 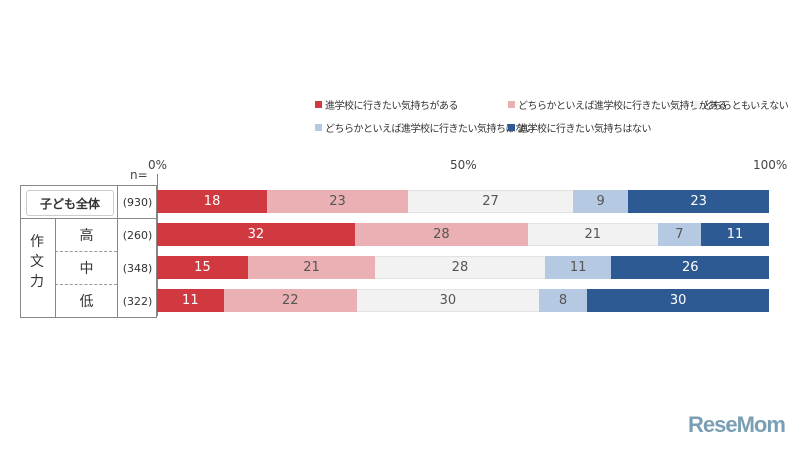 What do you see at coordinates (392, 106) in the screenshot?
I see `legend-label: 進学校に行きたい気持ちがある` at bounding box center [392, 106].